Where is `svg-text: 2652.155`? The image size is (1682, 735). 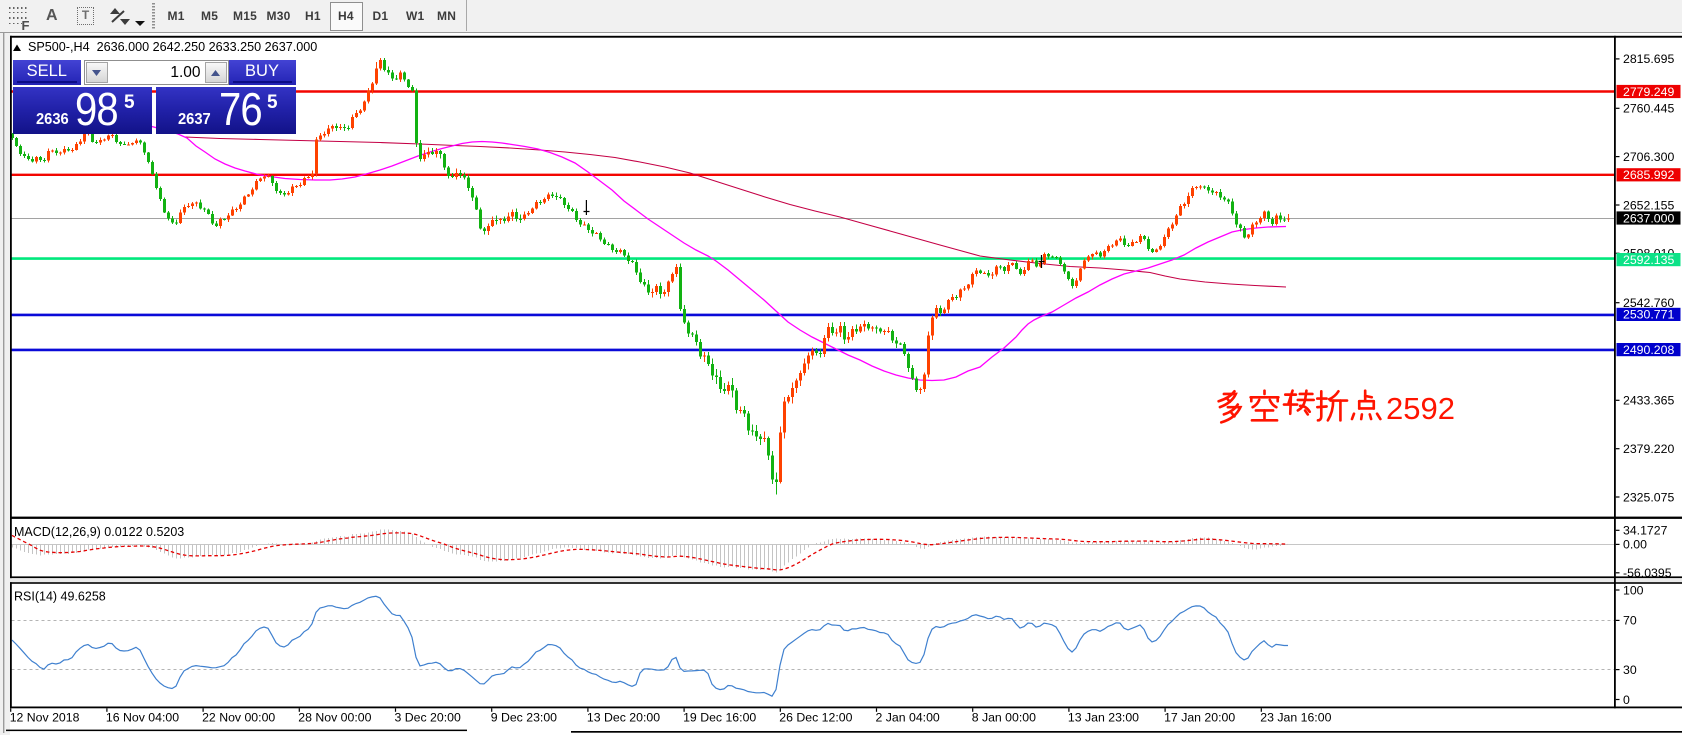 svg-text: 2652.155 is located at coordinates (1648, 205).